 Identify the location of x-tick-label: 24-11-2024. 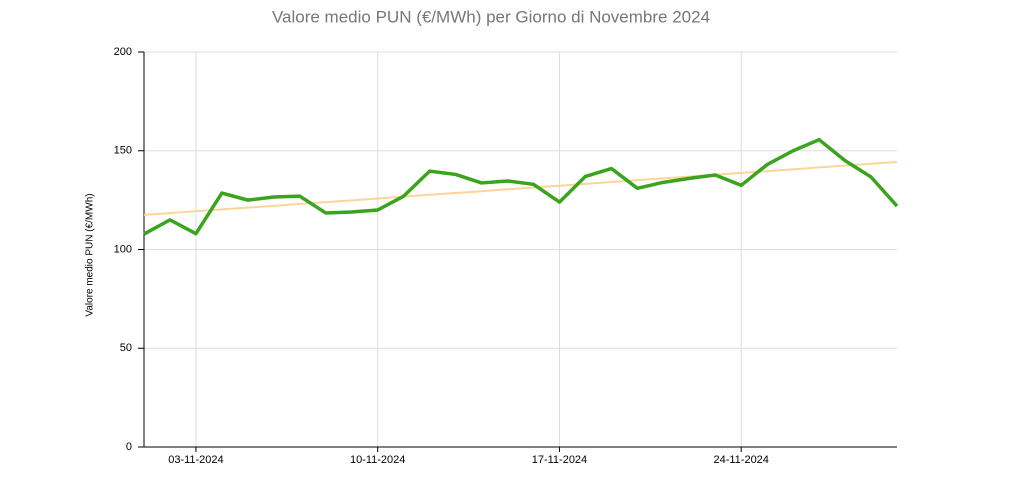
(740, 460).